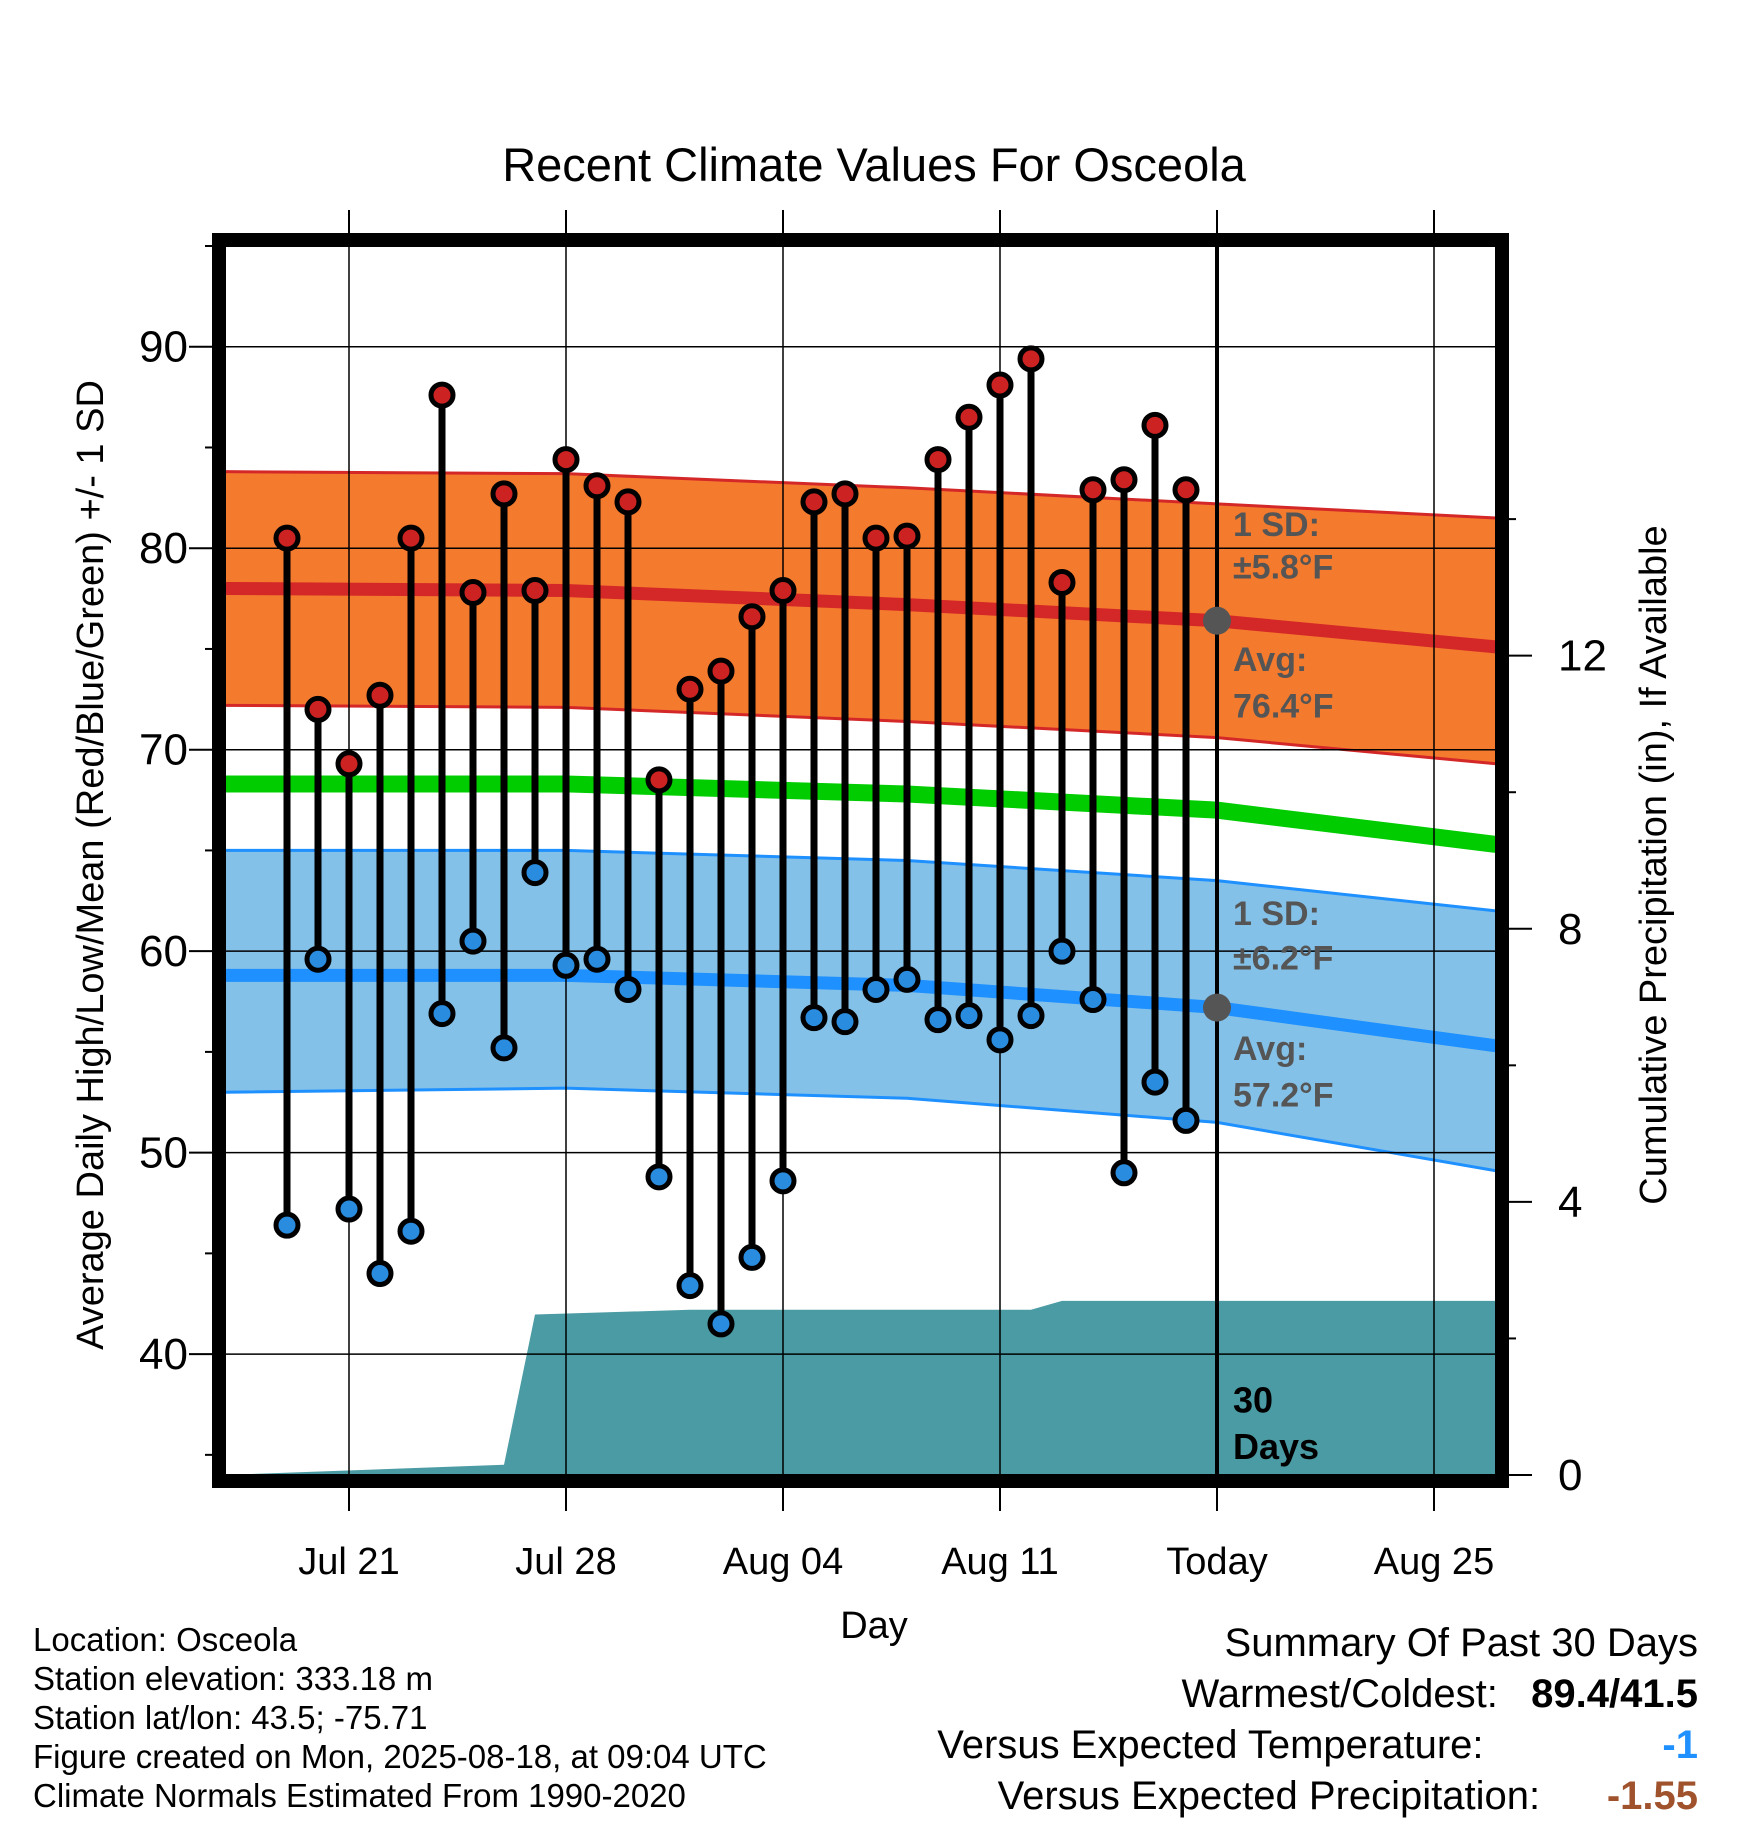 The height and width of the screenshot is (1828, 1748). What do you see at coordinates (1253, 1400) in the screenshot?
I see `days-count-label: 30` at bounding box center [1253, 1400].